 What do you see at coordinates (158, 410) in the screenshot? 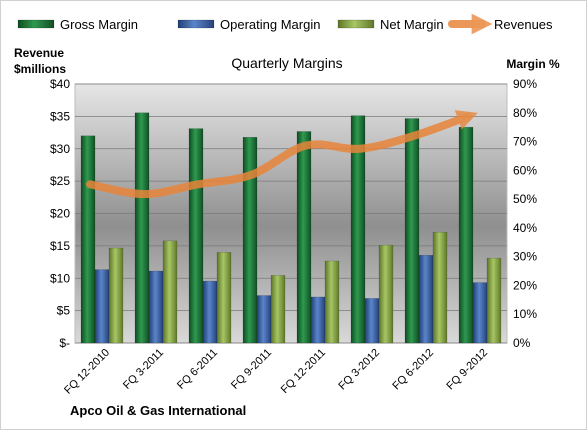
I see `company-name: Apco Oil & Gas International` at bounding box center [158, 410].